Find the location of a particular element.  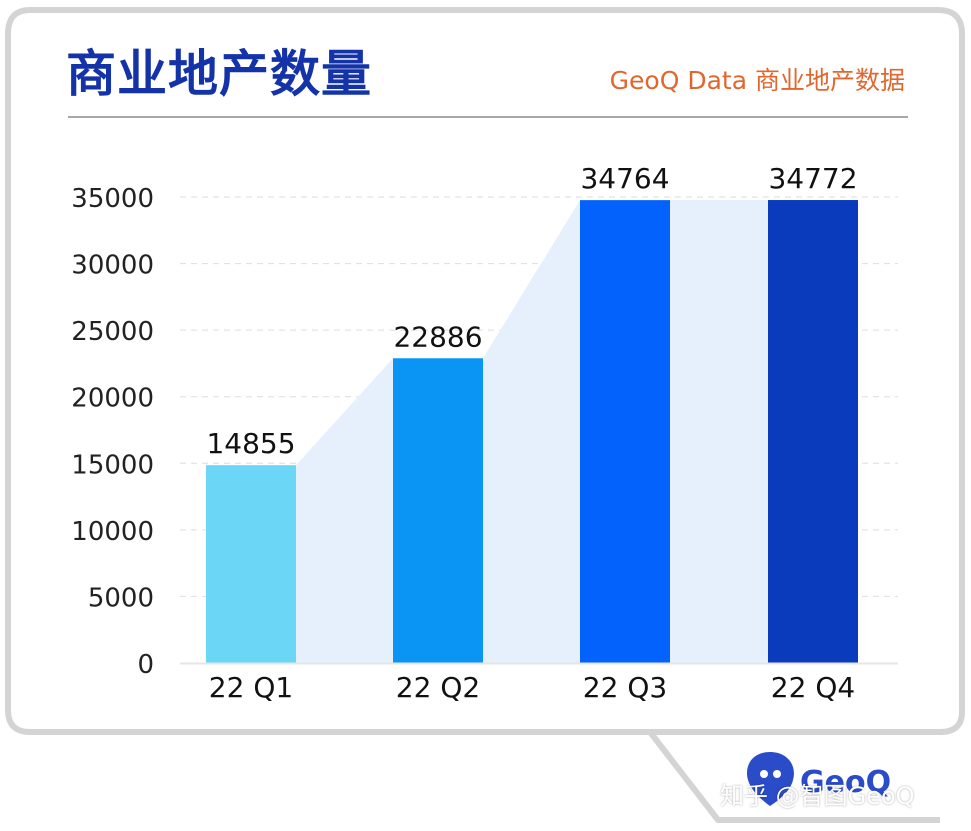

y-tick-label: 35000 is located at coordinates (112, 199).